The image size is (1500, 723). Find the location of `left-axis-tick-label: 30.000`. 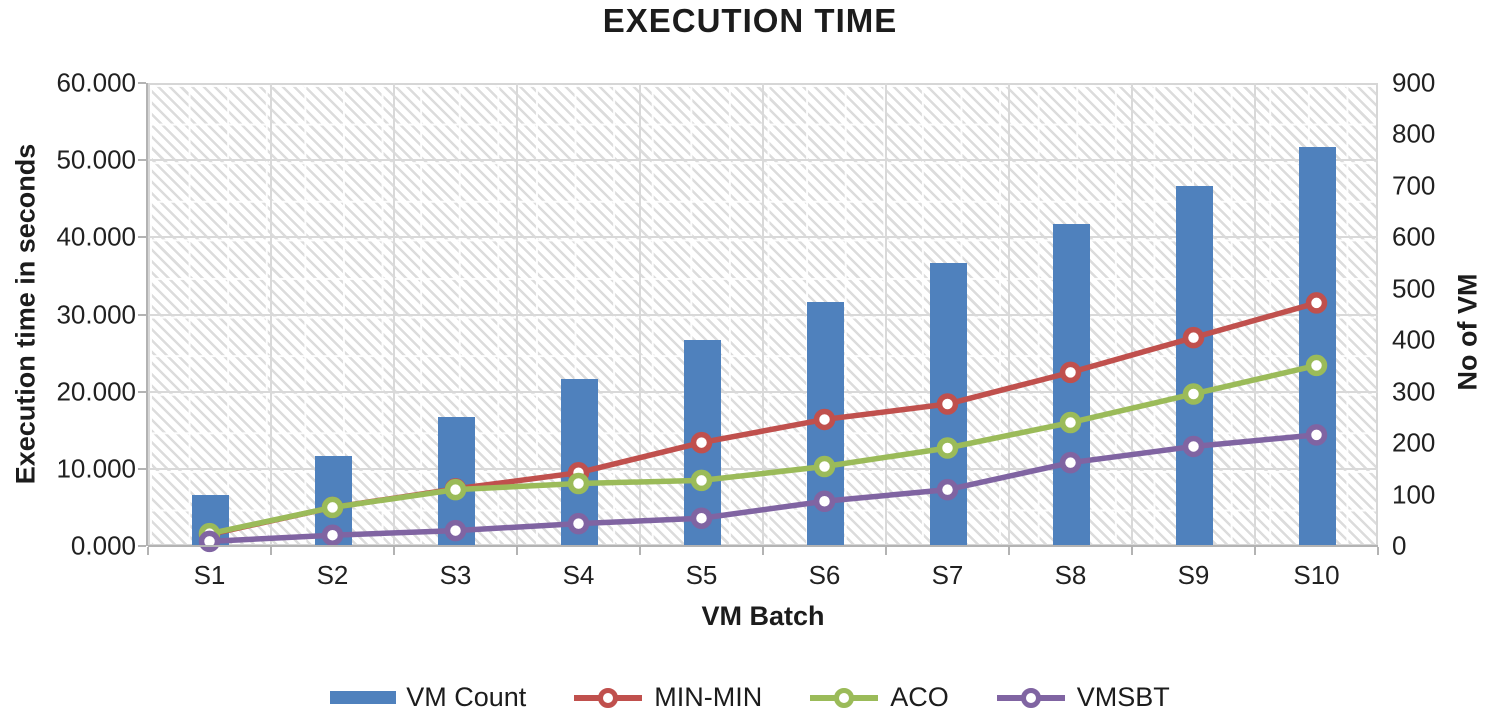

left-axis-tick-label: 30.000 is located at coordinates (96, 314).